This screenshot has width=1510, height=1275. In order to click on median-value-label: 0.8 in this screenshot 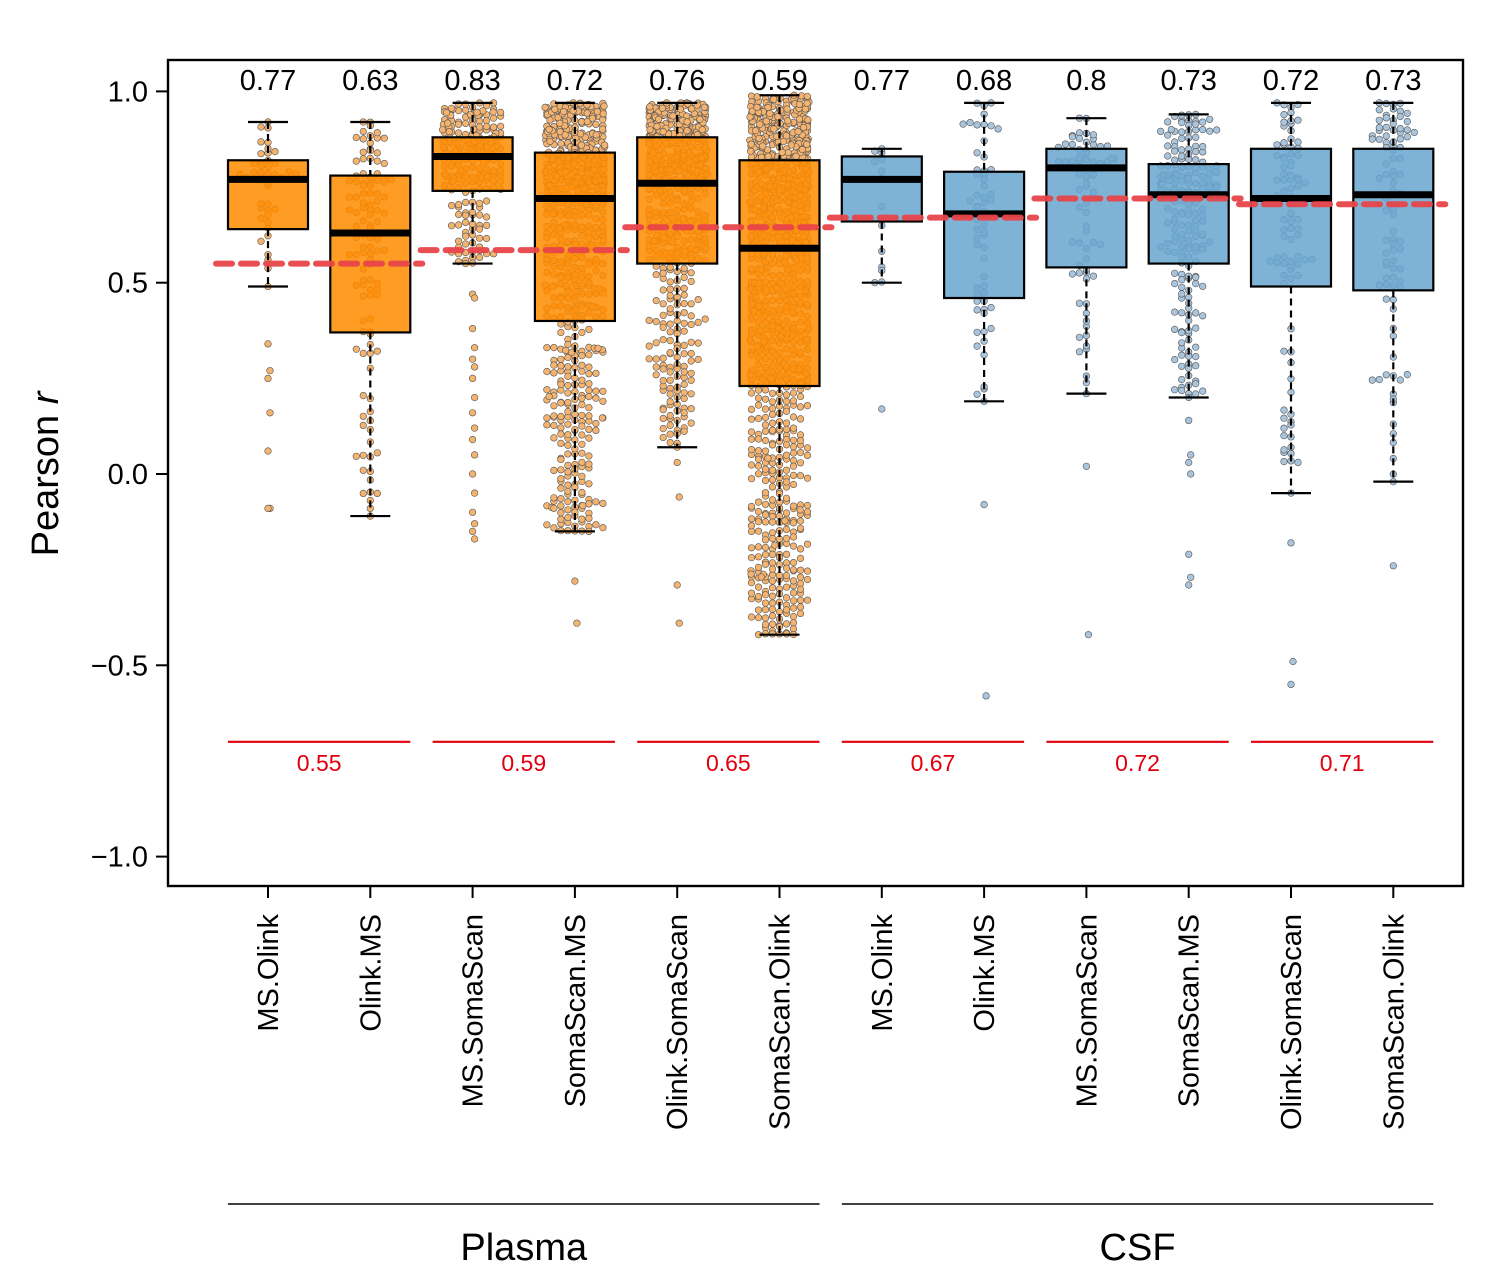, I will do `click(1086, 81)`.